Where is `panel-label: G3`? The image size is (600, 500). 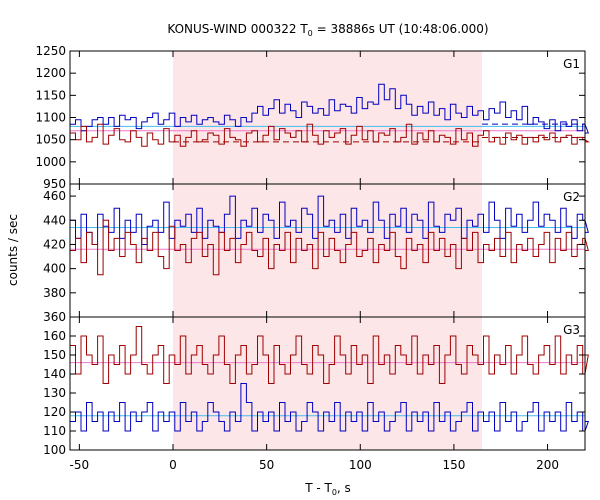
panel-label: G3 is located at coordinates (571, 330).